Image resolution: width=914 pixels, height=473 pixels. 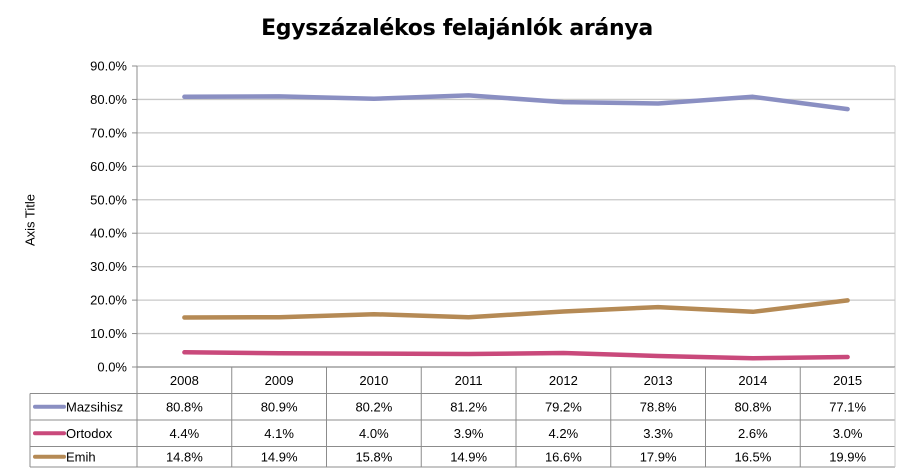 What do you see at coordinates (94, 406) in the screenshot?
I see `legend-label: Mazsihisz` at bounding box center [94, 406].